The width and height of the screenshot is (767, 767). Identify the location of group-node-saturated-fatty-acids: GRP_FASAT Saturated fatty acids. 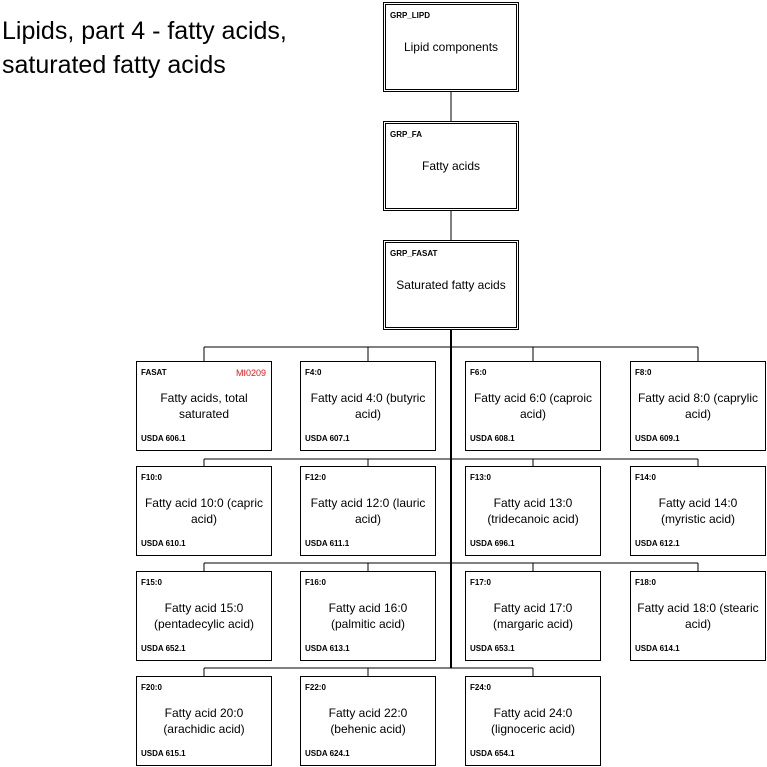
(451, 285).